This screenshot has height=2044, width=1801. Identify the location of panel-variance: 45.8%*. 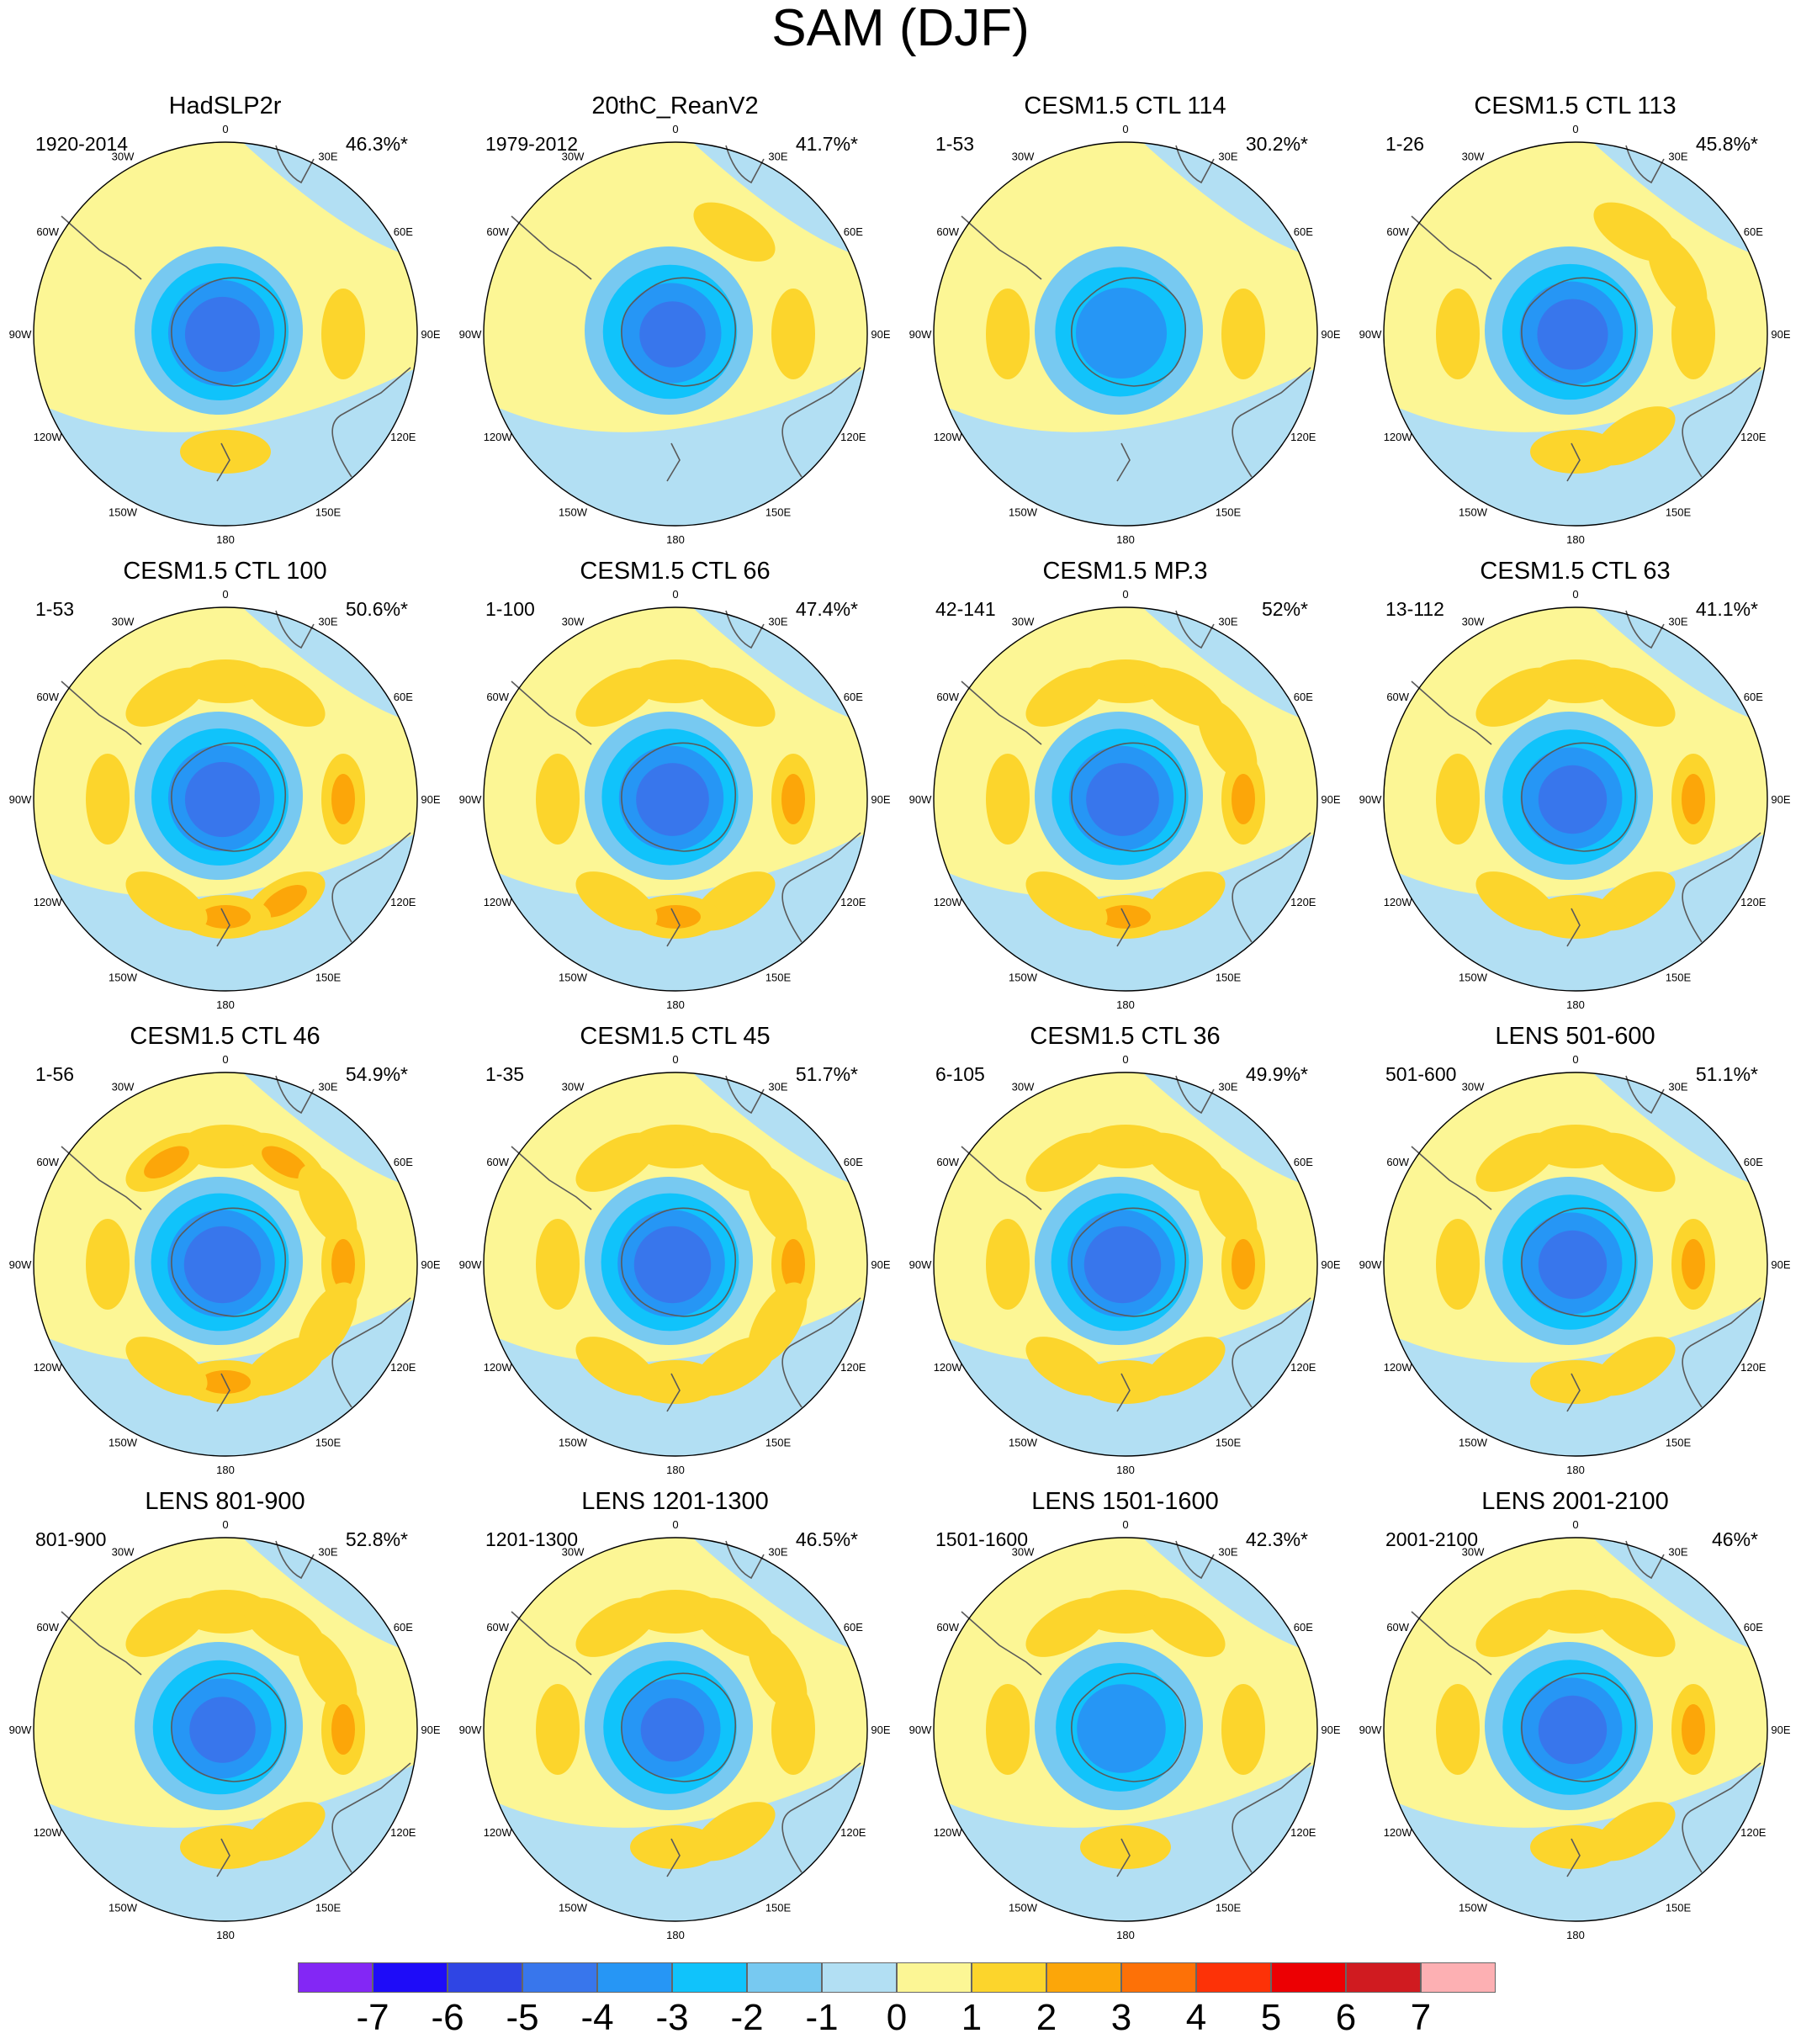
(1726, 144).